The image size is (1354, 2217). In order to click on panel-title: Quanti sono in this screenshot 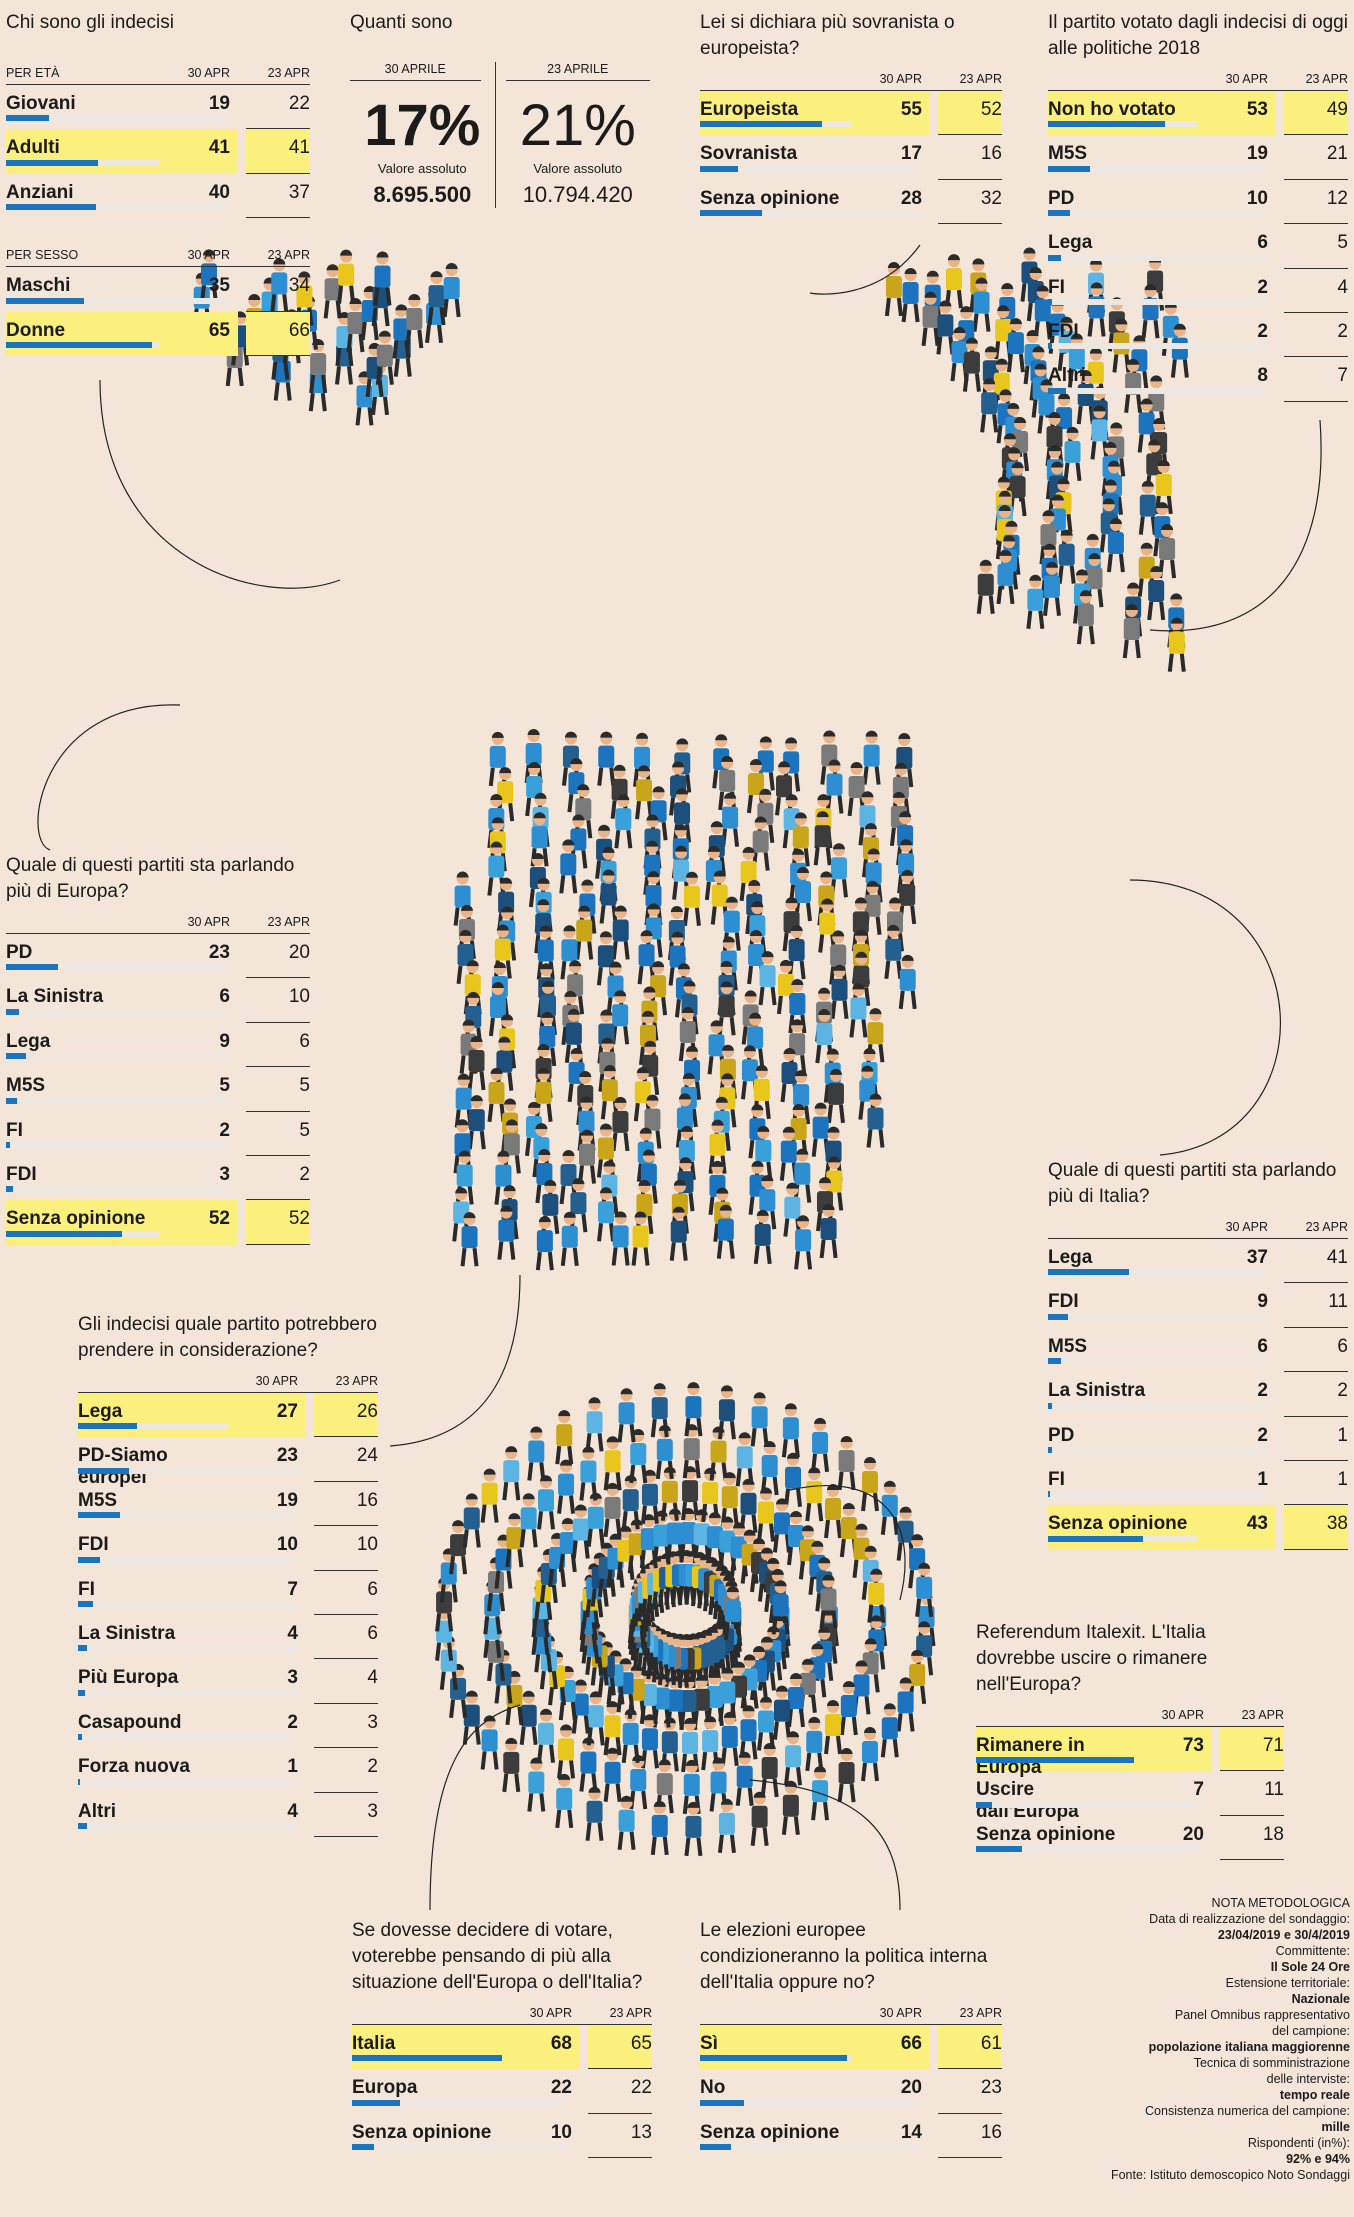, I will do `click(401, 22)`.